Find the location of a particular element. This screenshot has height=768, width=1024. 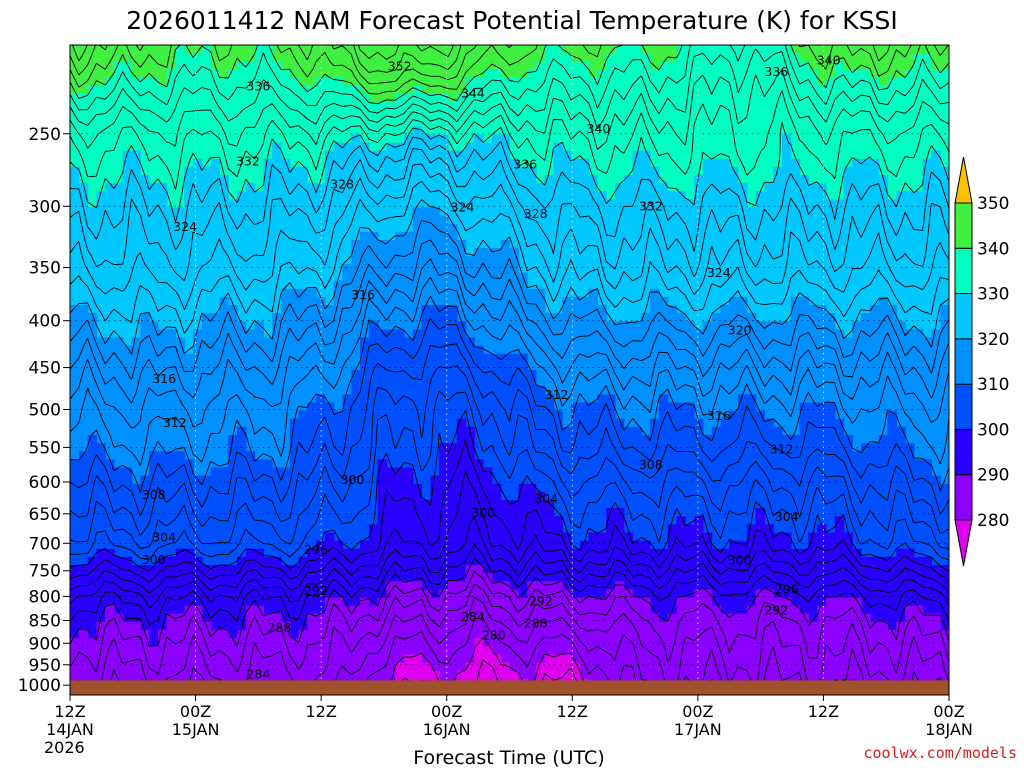

colorbar-tick-label: 320 is located at coordinates (993, 340).